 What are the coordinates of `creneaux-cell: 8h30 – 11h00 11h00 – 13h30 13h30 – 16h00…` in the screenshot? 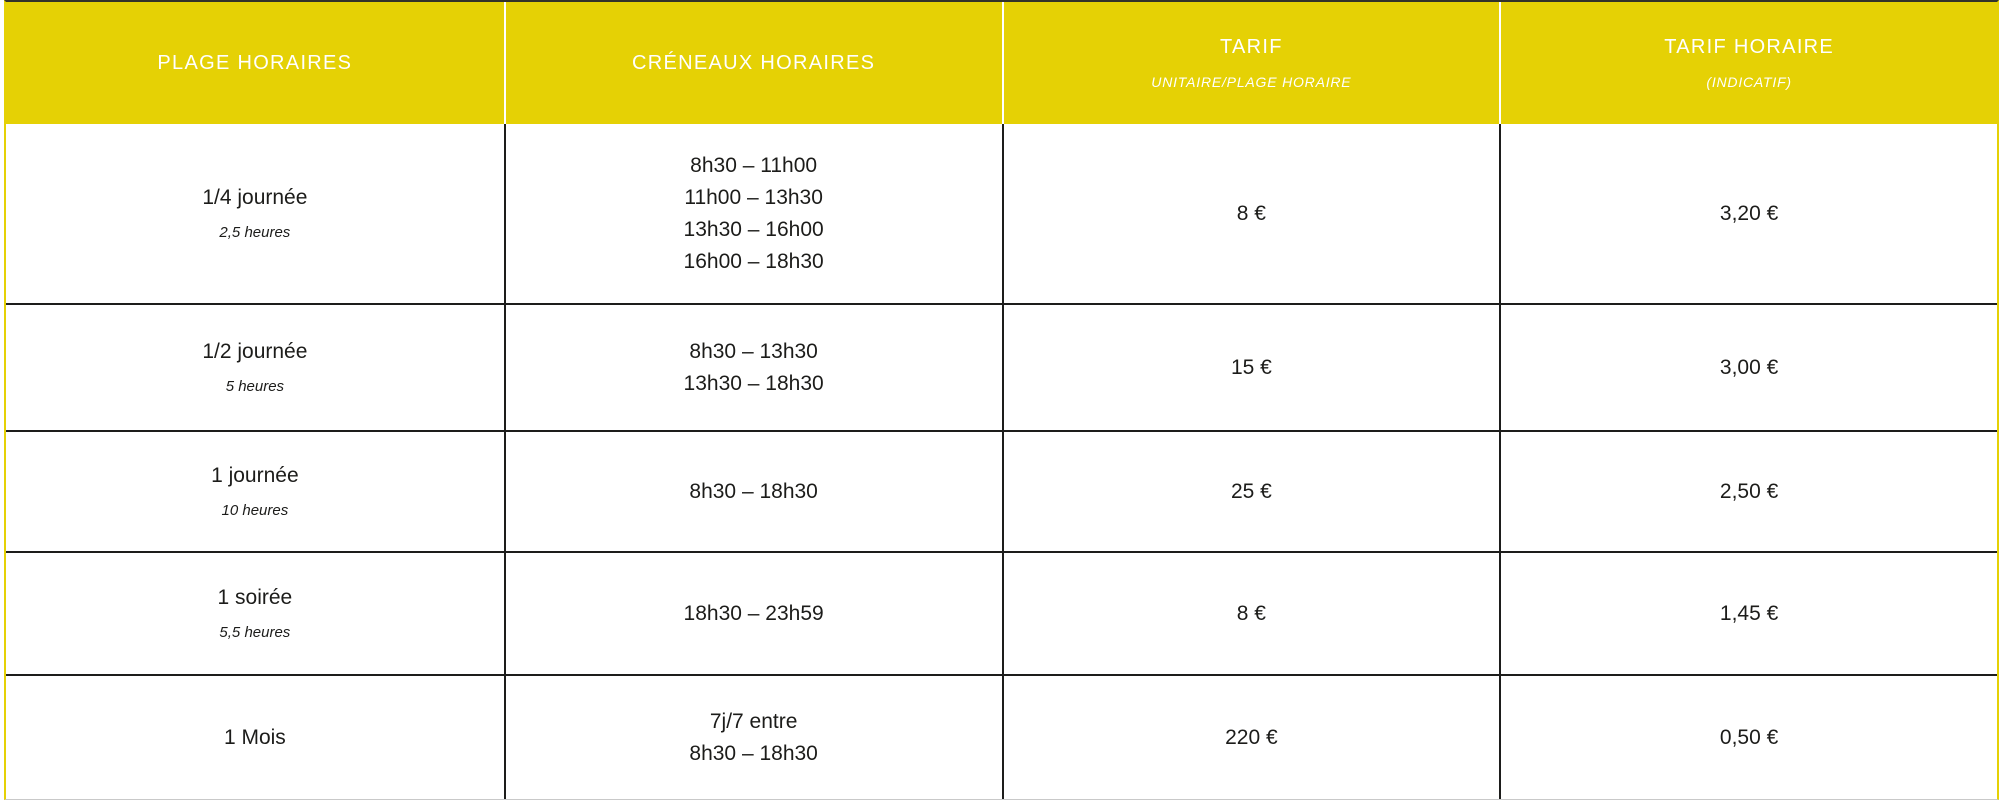 It's located at (752, 213).